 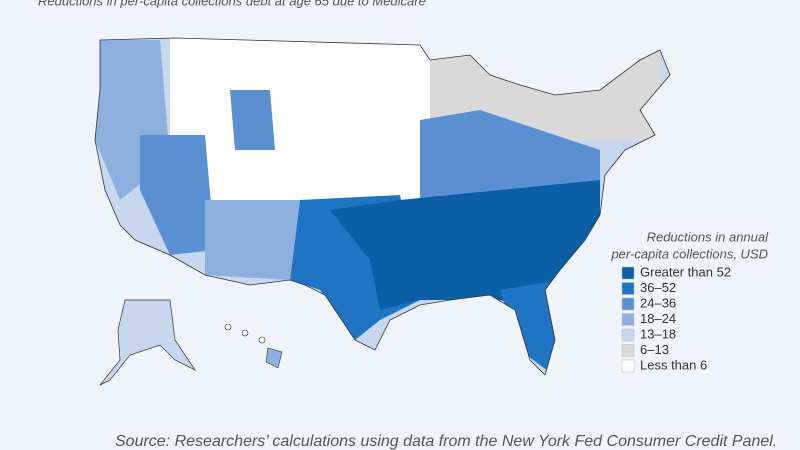 I want to click on legend-label: Greater than 52, so click(x=685, y=271).